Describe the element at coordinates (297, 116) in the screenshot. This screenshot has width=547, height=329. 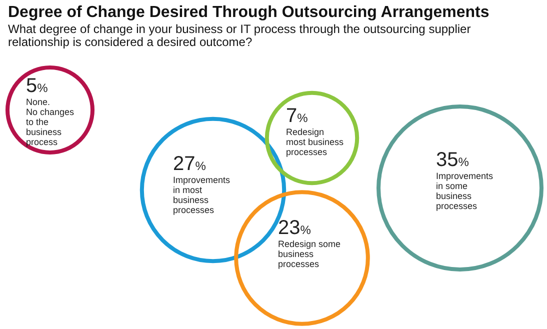
I see `data-label: 7%` at that location.